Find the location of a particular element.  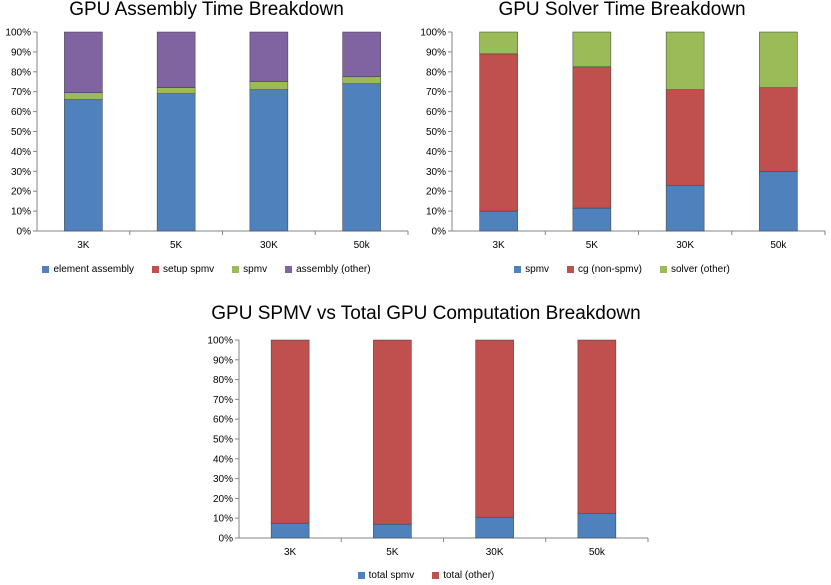

legend-item: solver (other) is located at coordinates (694, 269).